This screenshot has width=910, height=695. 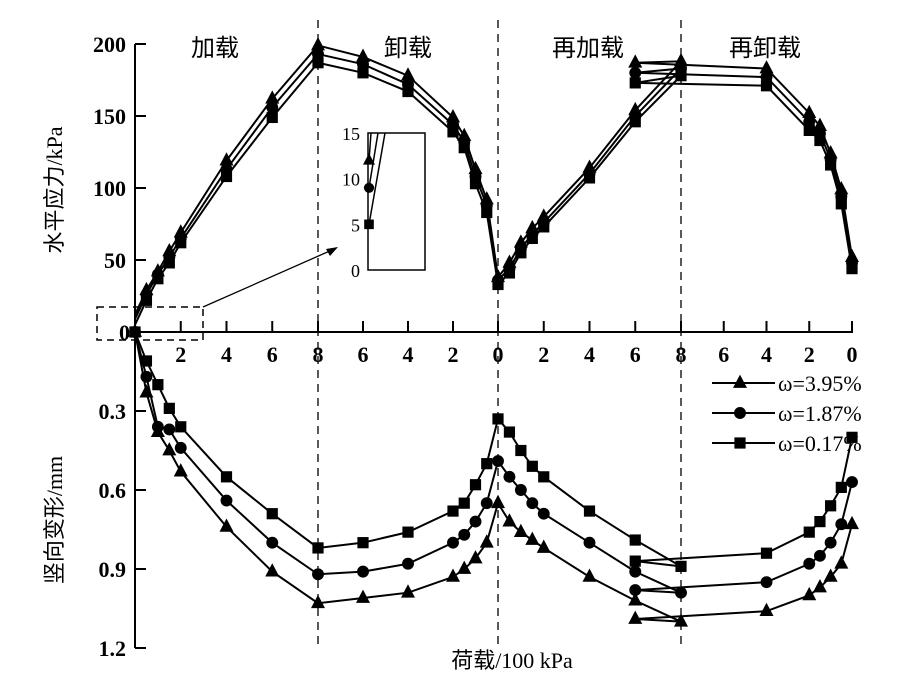 I want to click on phase-labels: 加载 卸载 再加载 再卸载, so click(x=496, y=48).